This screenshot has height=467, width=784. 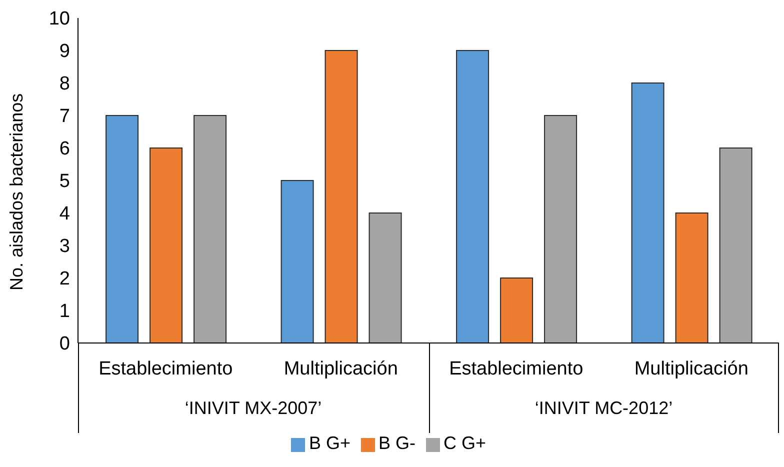 I want to click on legend-label: C G+, so click(x=465, y=443).